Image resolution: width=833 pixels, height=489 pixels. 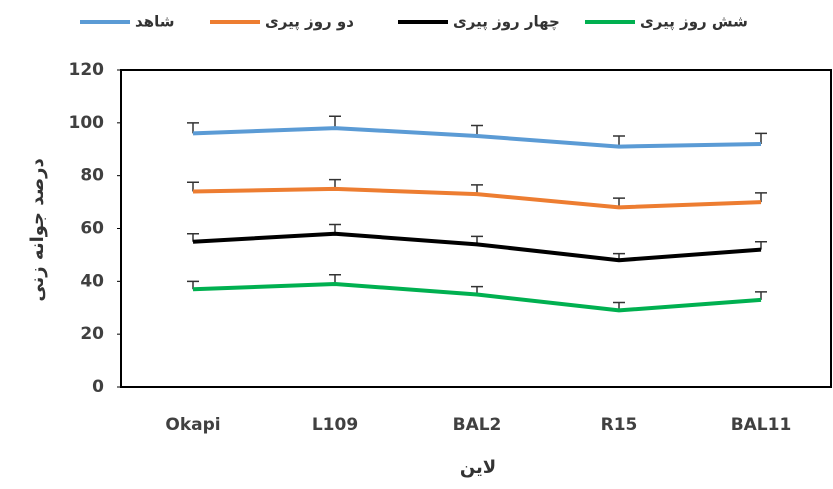 I want to click on y-tick-label: 0, so click(x=98, y=387).